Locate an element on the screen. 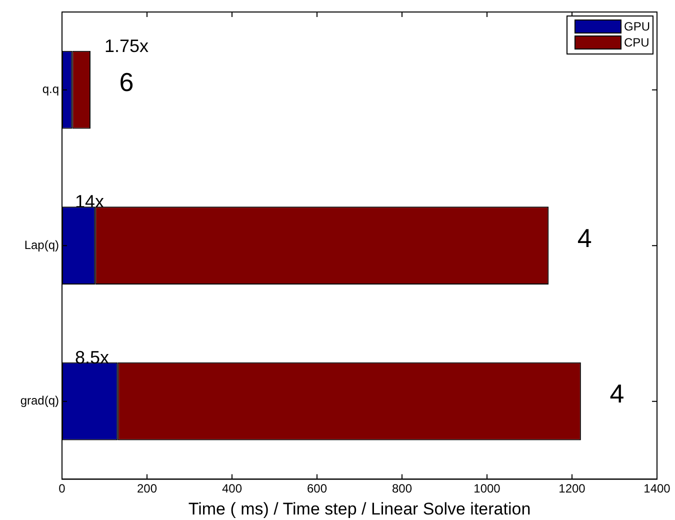  annotation: 1.75x is located at coordinates (126, 46).